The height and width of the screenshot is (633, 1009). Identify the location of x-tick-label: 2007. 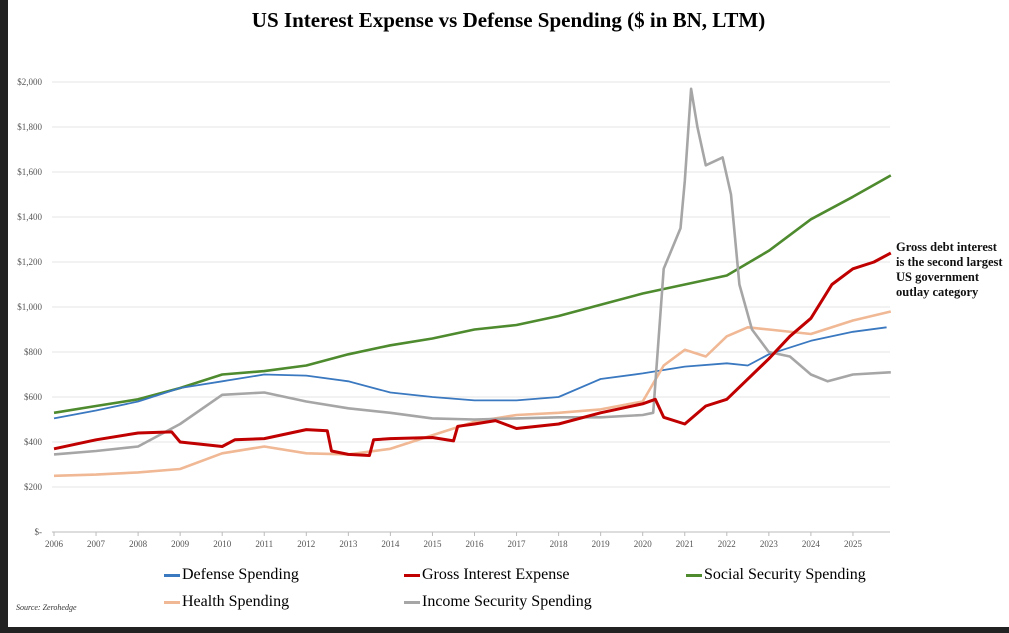
(96, 544).